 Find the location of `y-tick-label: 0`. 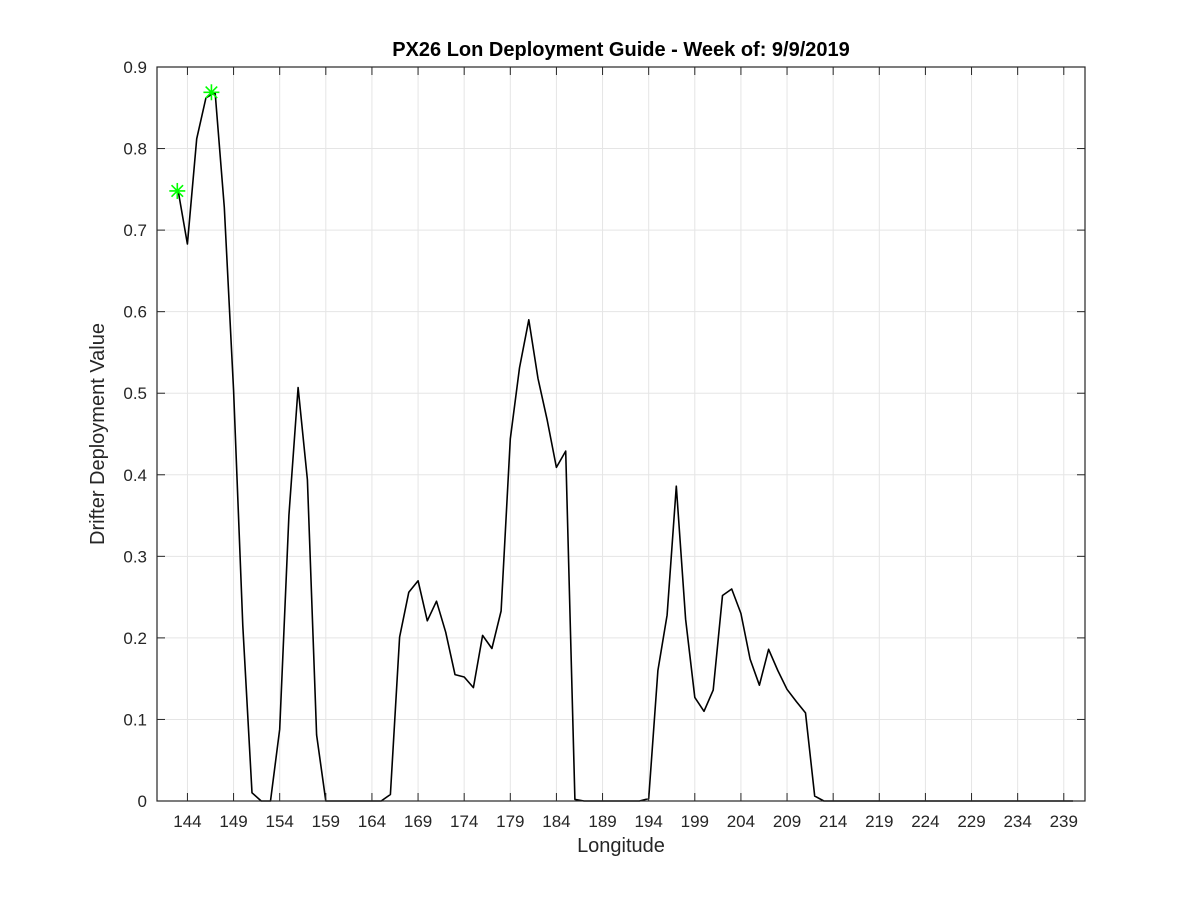

y-tick-label: 0 is located at coordinates (142, 801).